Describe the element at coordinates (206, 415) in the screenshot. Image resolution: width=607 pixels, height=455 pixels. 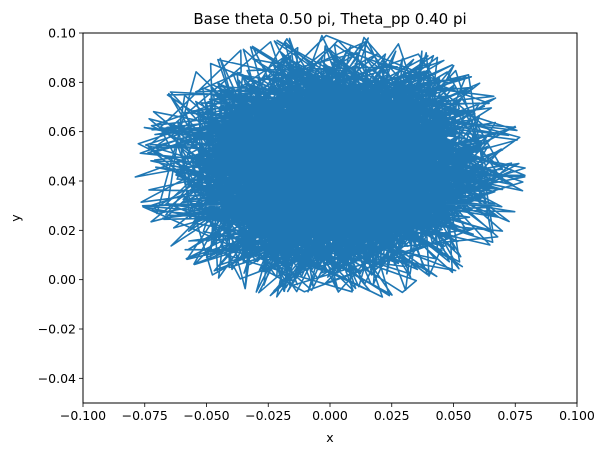
I see `x-tick-label: −0.050` at that location.